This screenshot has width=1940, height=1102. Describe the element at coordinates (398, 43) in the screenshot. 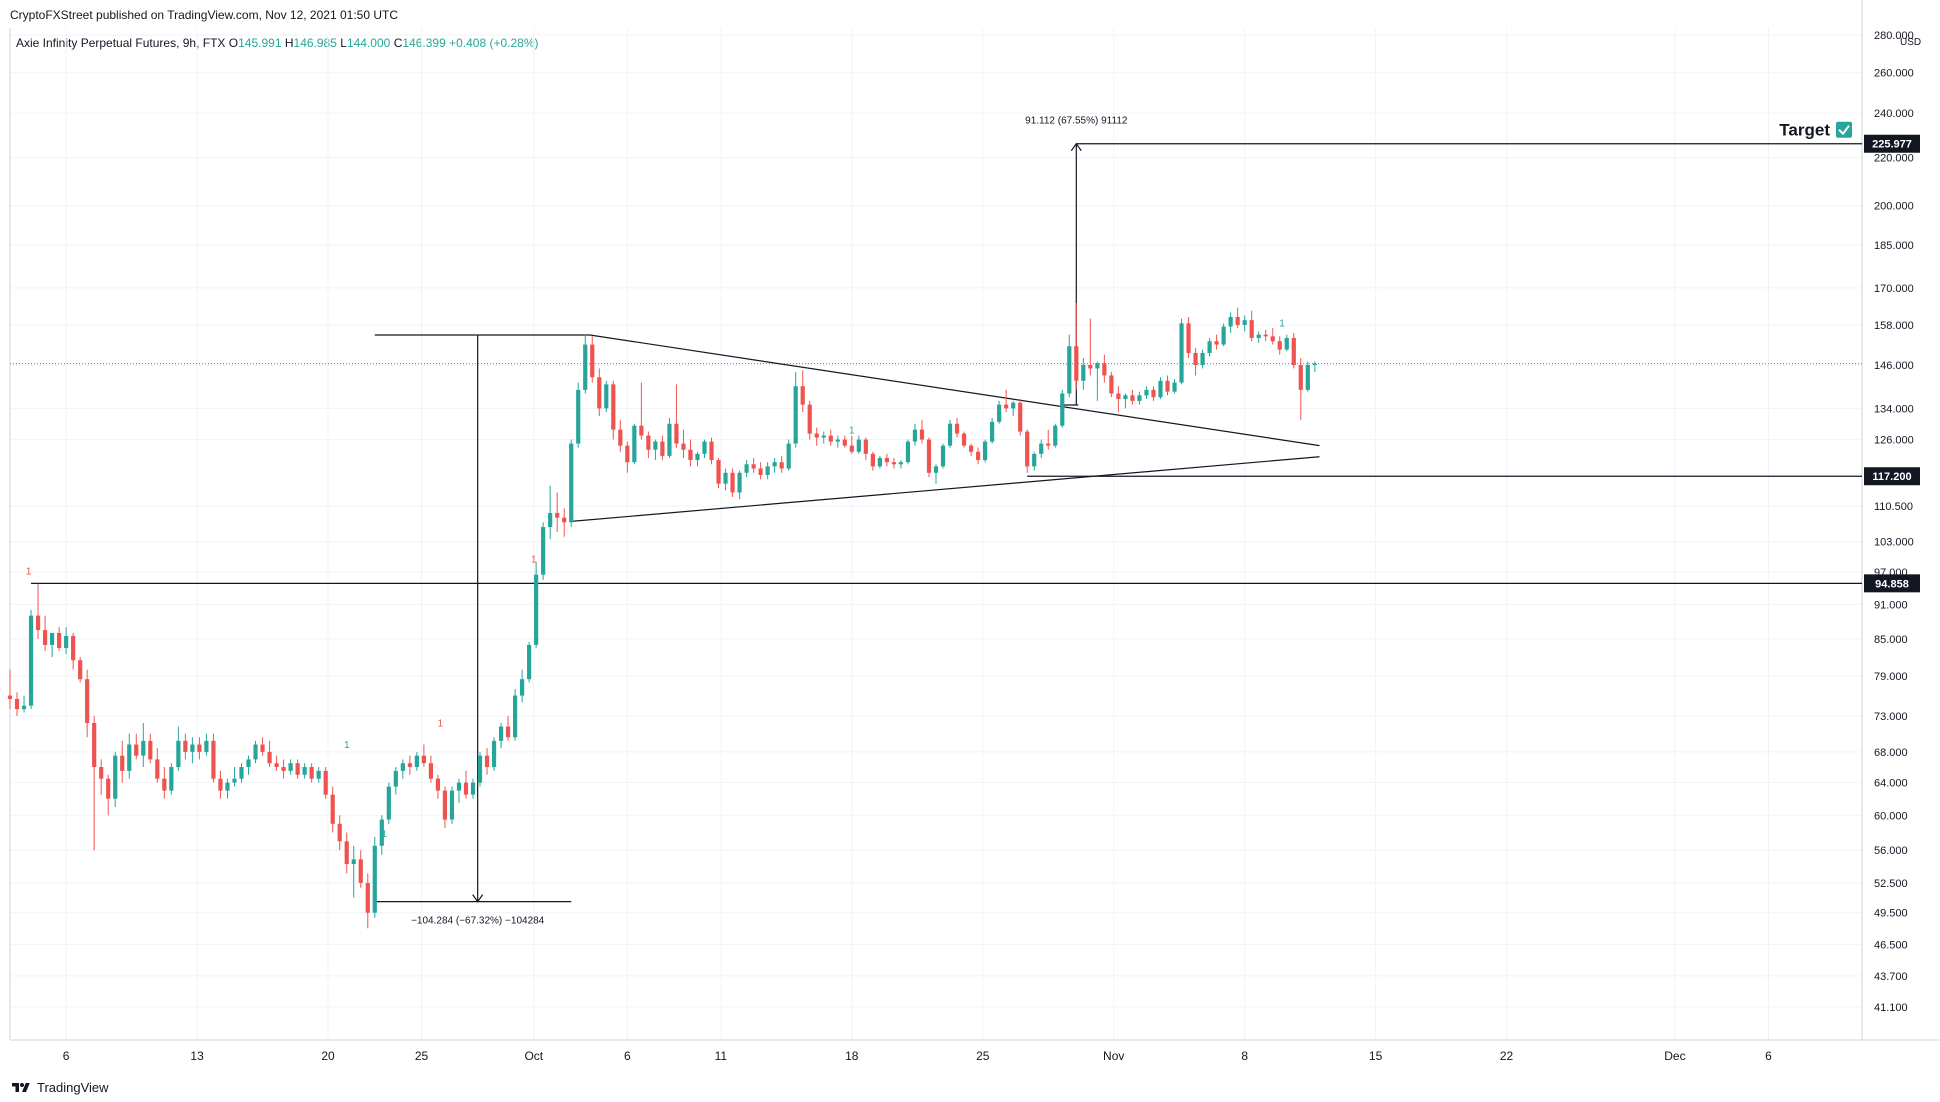

I see `close-label: C` at that location.